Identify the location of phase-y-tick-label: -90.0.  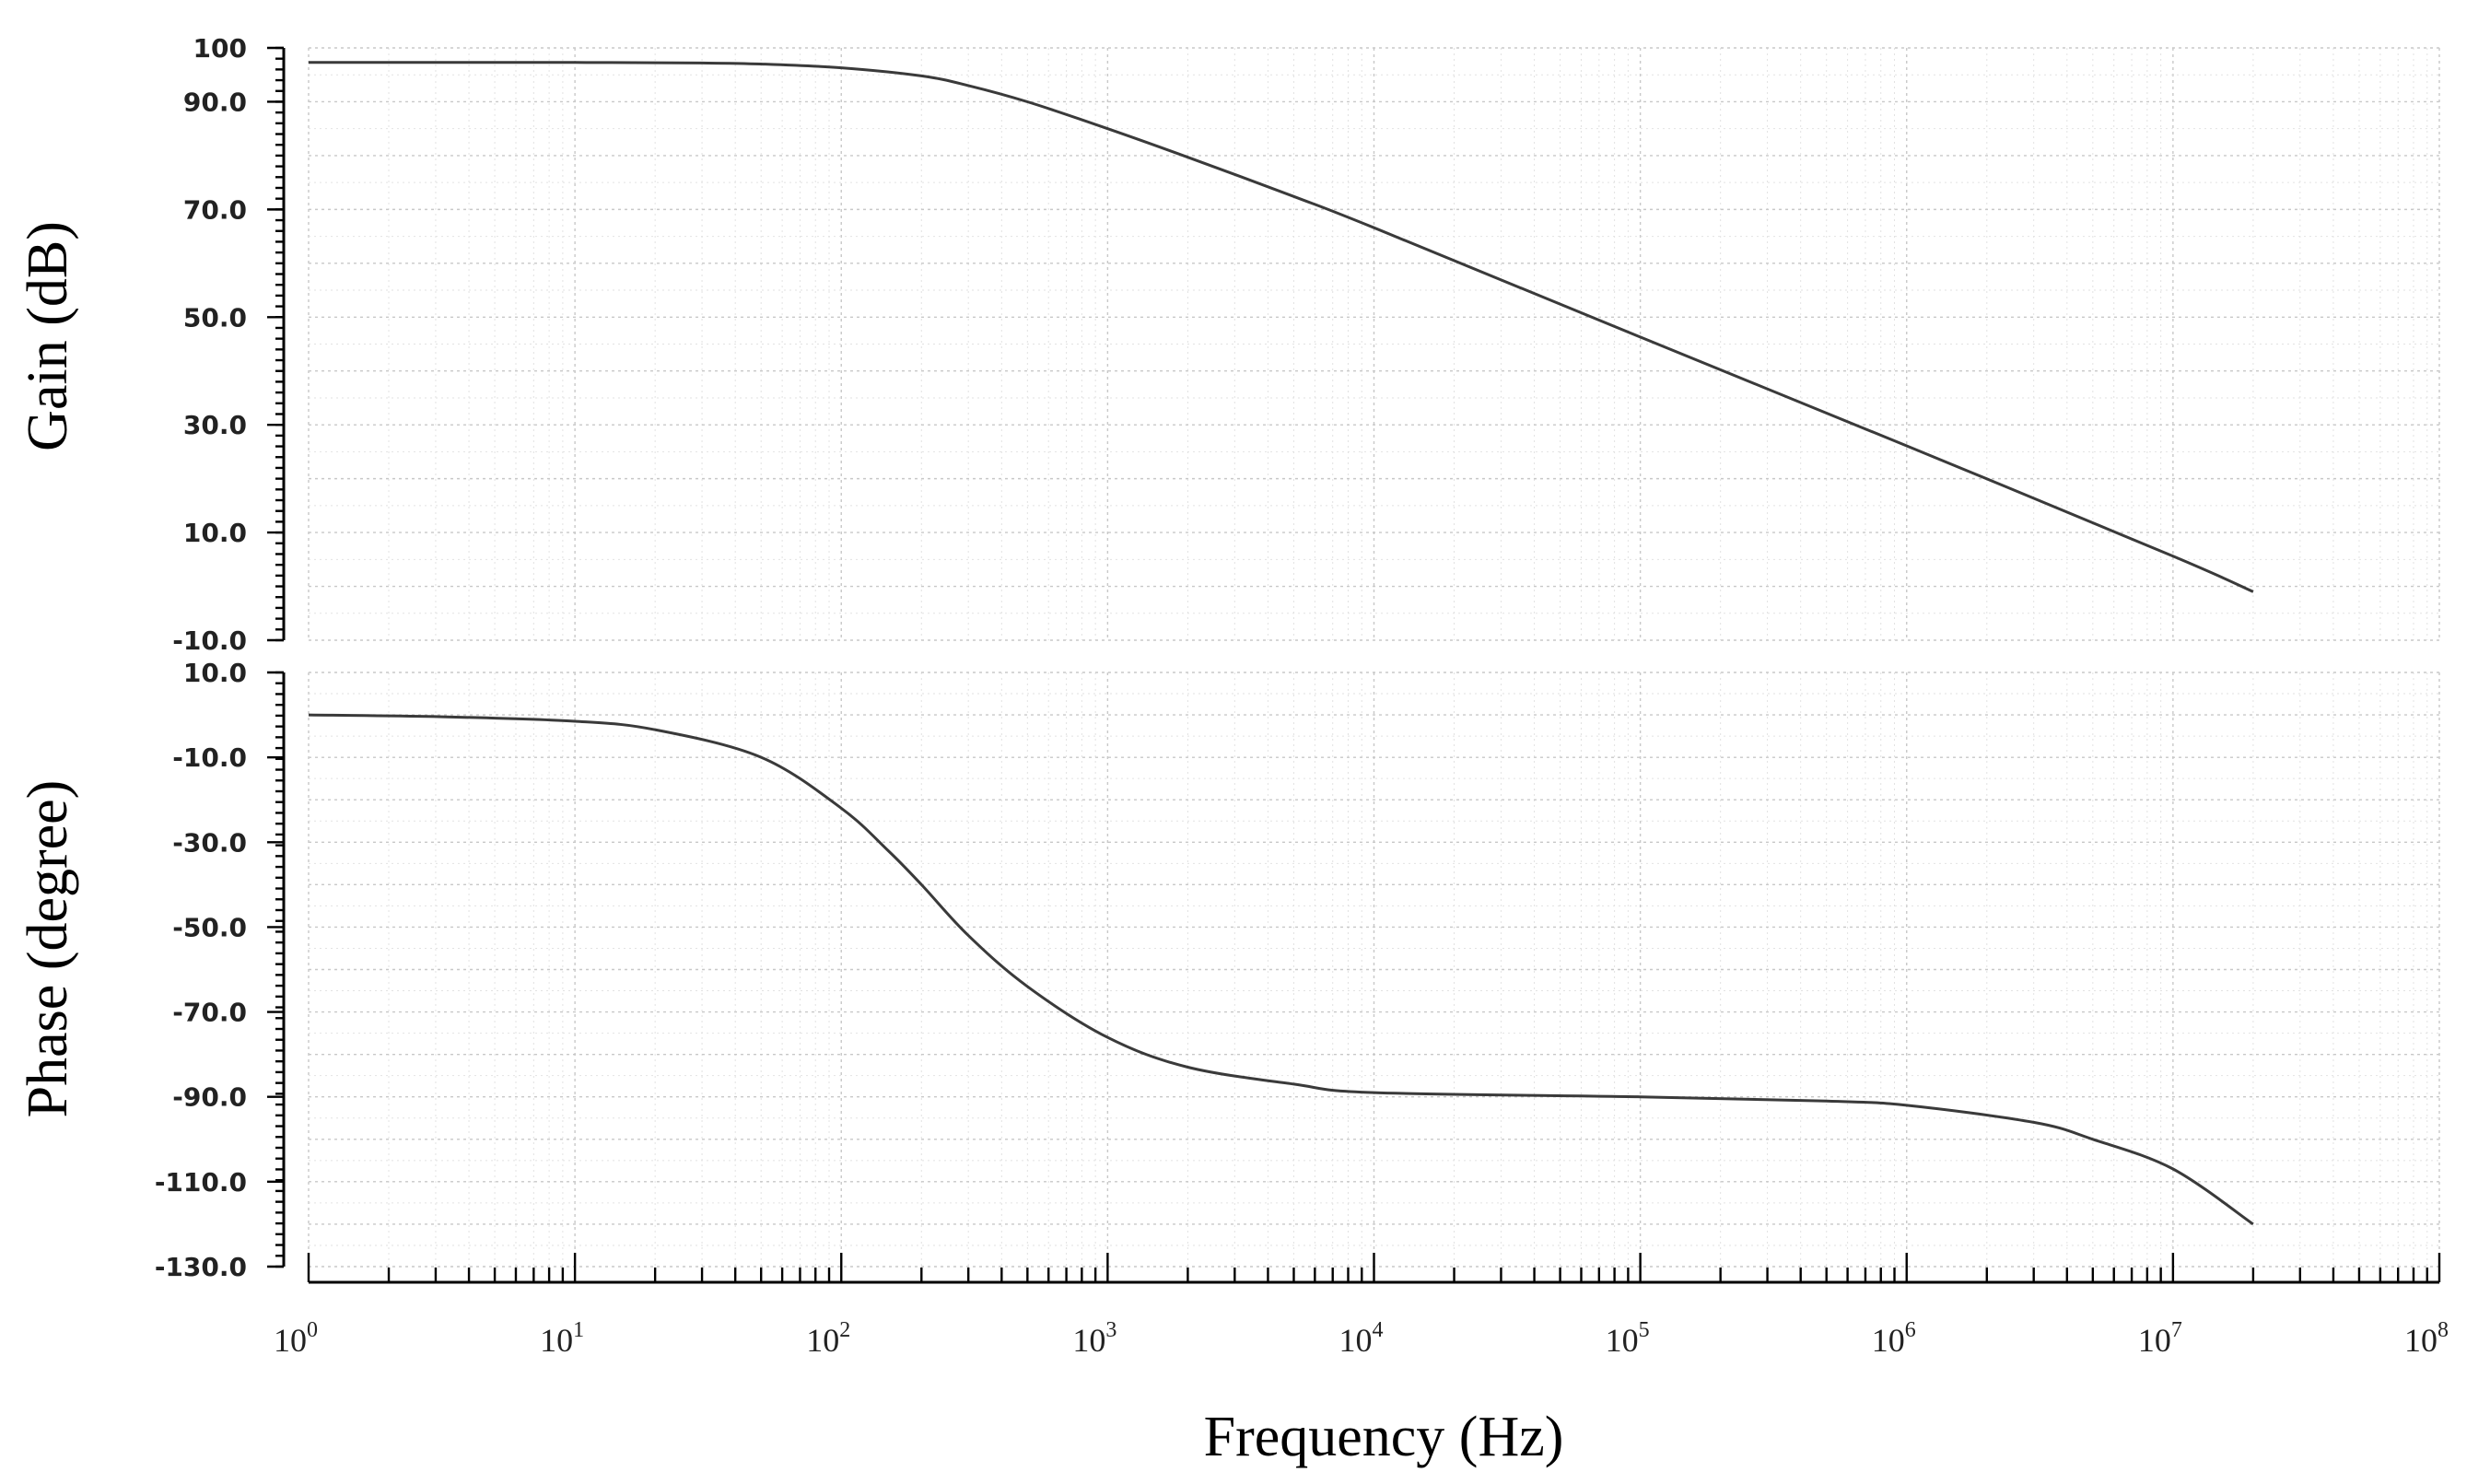
(209, 1097).